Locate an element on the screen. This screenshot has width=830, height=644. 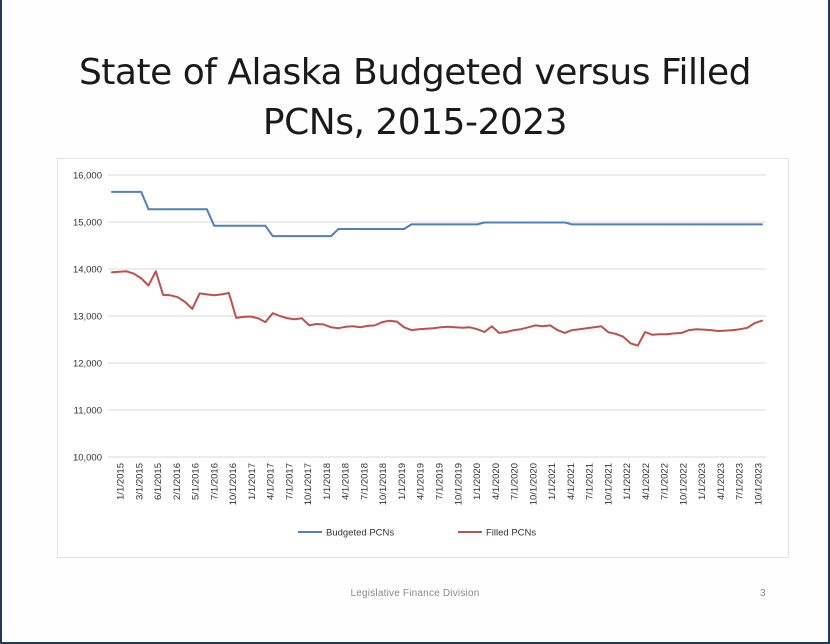
x-tick-label: 2/1/2016 is located at coordinates (177, 481).